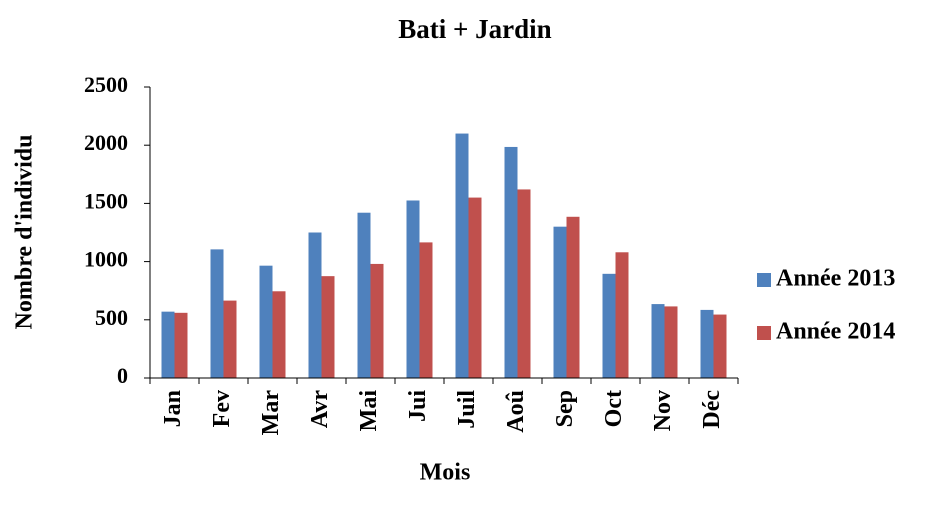 This screenshot has height=517, width=950. What do you see at coordinates (516, 411) in the screenshot?
I see `x-tick-label: Aoû` at bounding box center [516, 411].